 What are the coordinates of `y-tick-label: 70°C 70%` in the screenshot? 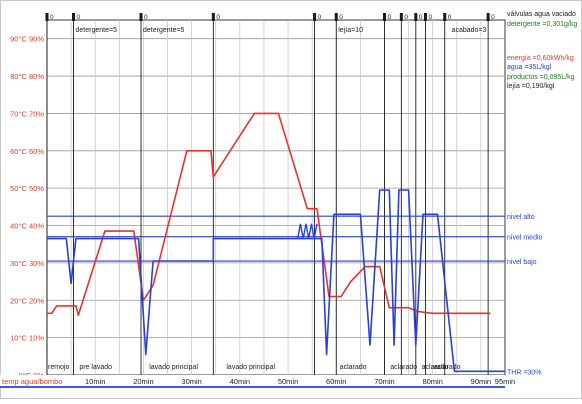 It's located at (27, 113).